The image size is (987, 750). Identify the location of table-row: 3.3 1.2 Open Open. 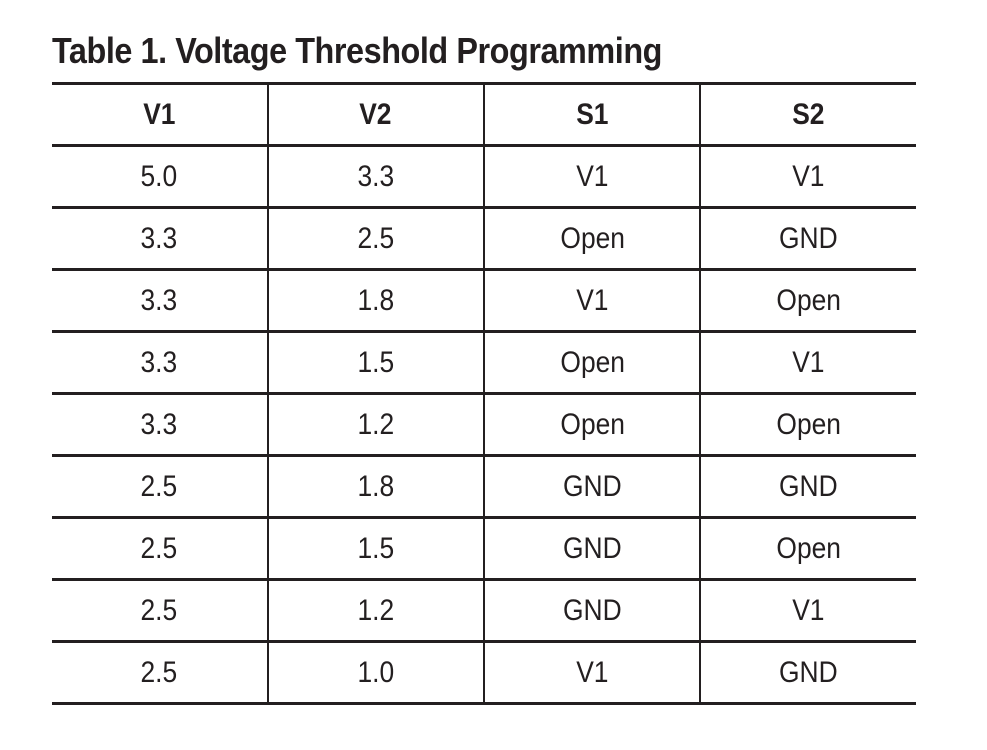
(484, 424).